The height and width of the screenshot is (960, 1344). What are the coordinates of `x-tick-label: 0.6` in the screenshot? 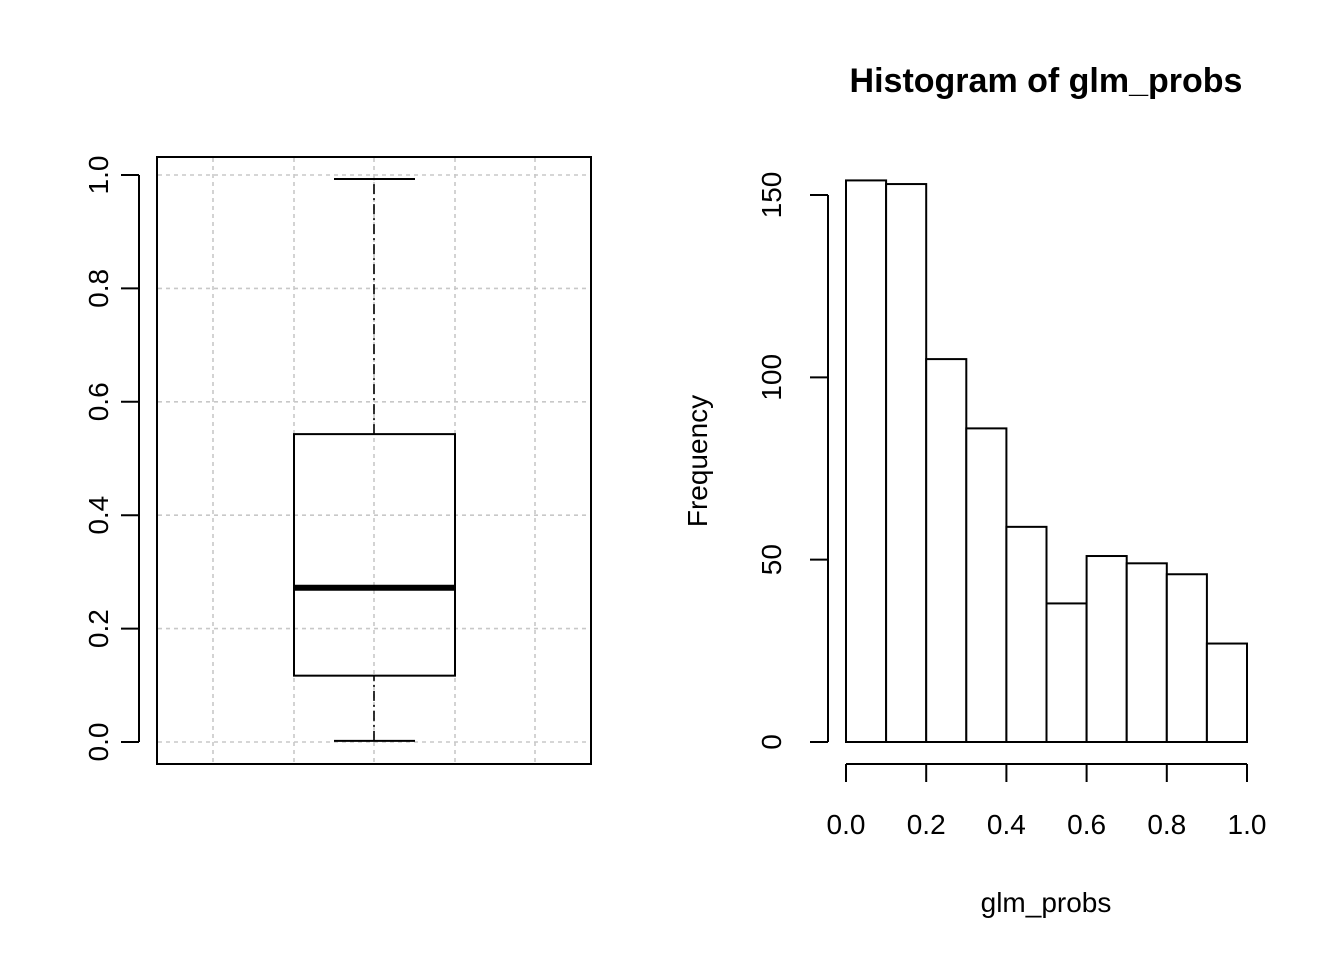 It's located at (1086, 824).